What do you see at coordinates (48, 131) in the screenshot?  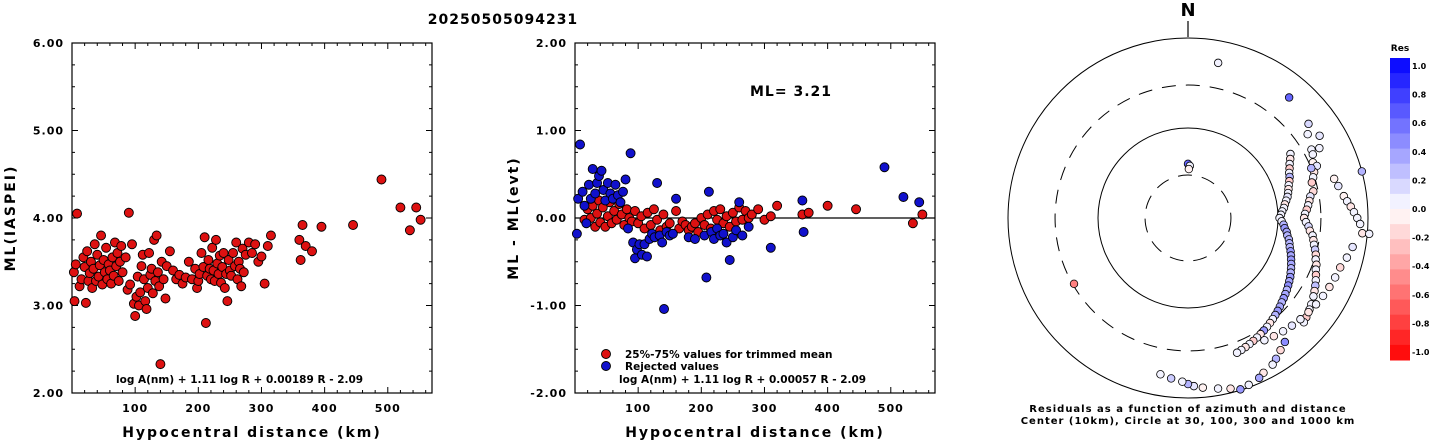 I see `y-tick-label: 5.00` at bounding box center [48, 131].